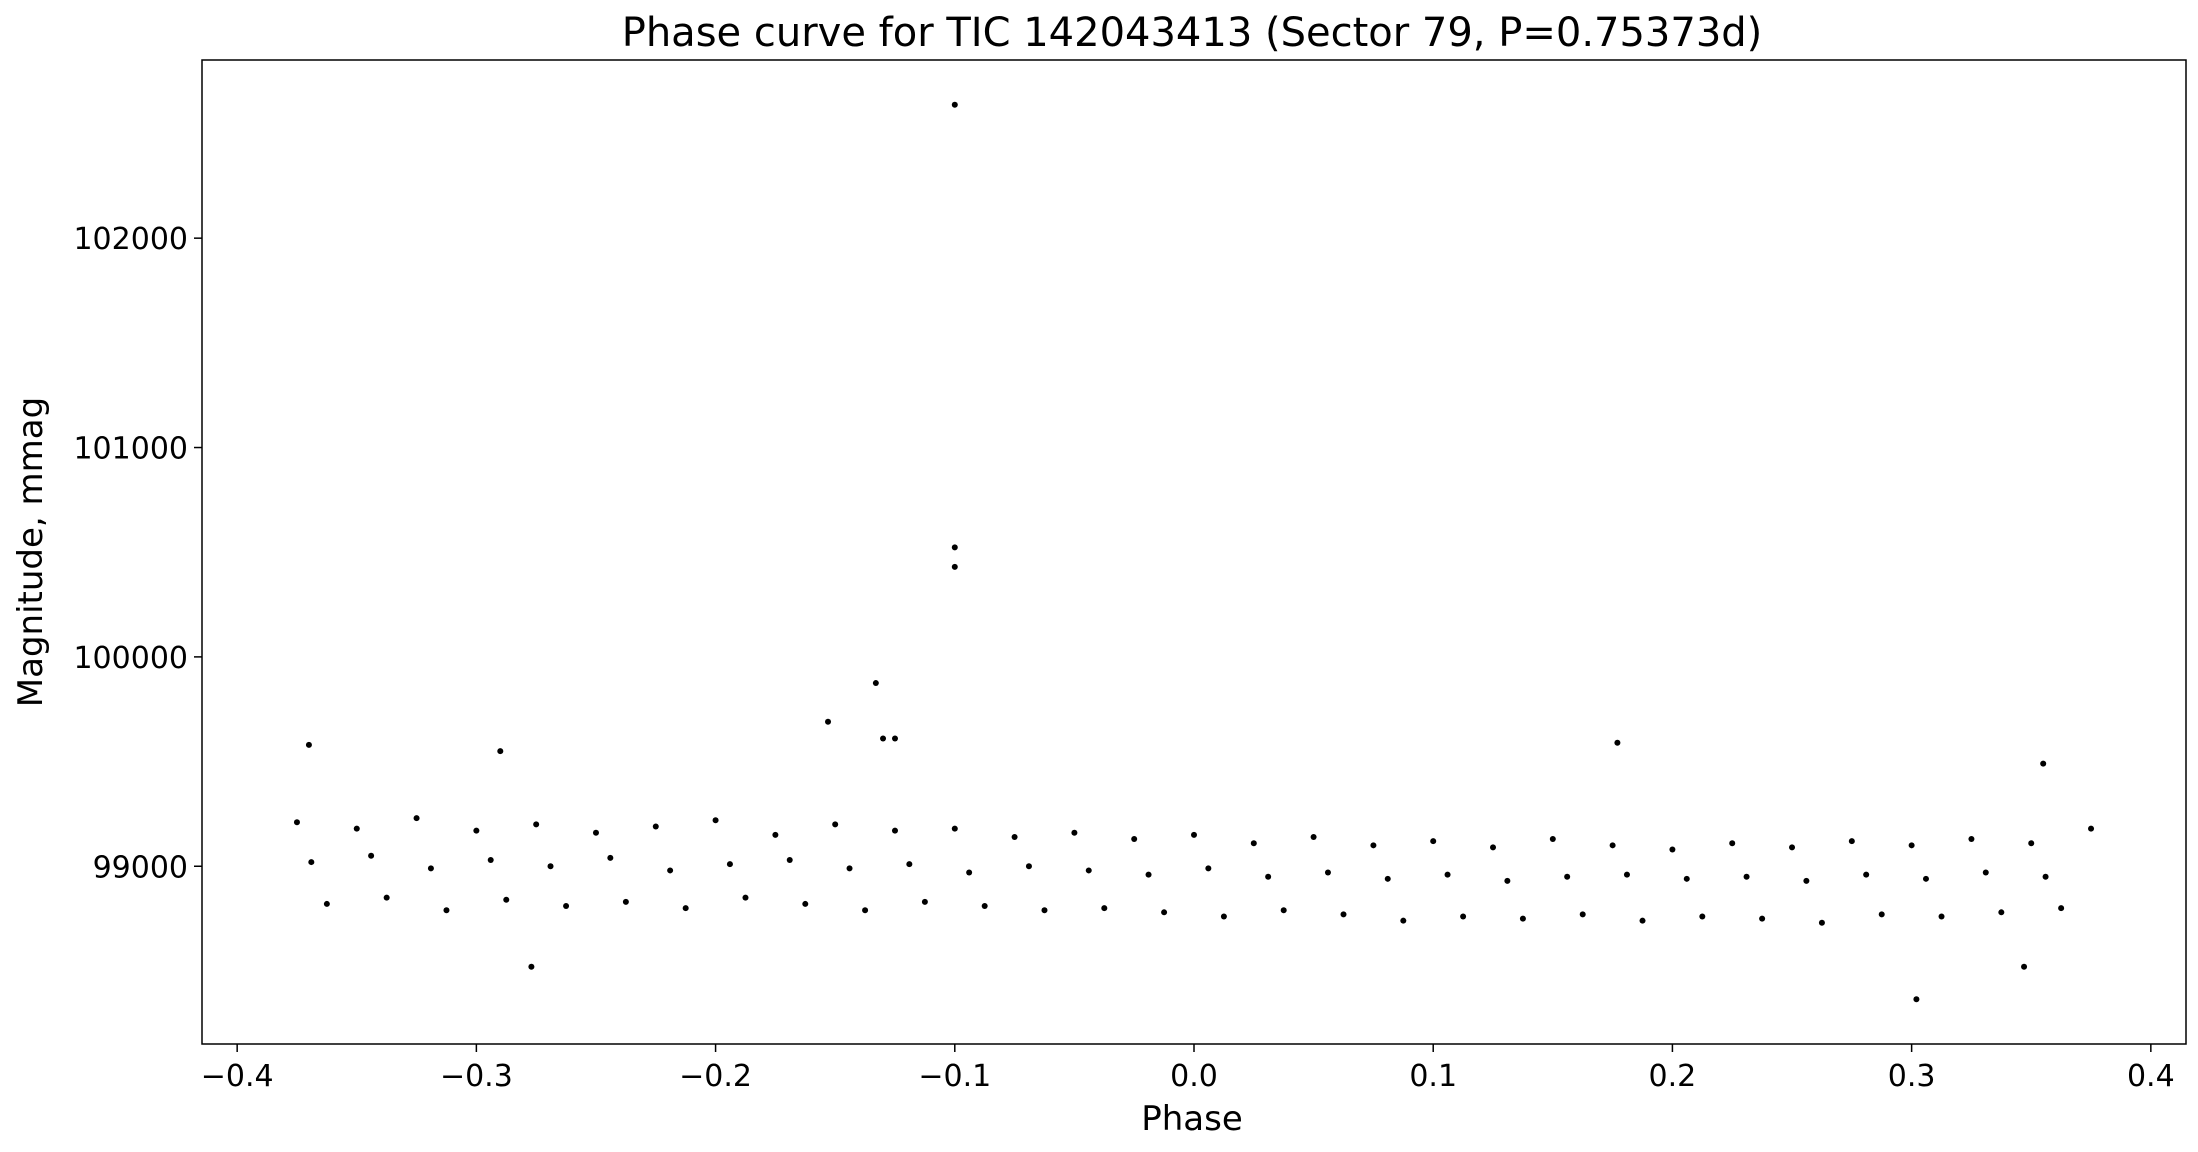 Image resolution: width=2198 pixels, height=1152 pixels. What do you see at coordinates (1192, 1119) in the screenshot?
I see `x-axis-label: Phase` at bounding box center [1192, 1119].